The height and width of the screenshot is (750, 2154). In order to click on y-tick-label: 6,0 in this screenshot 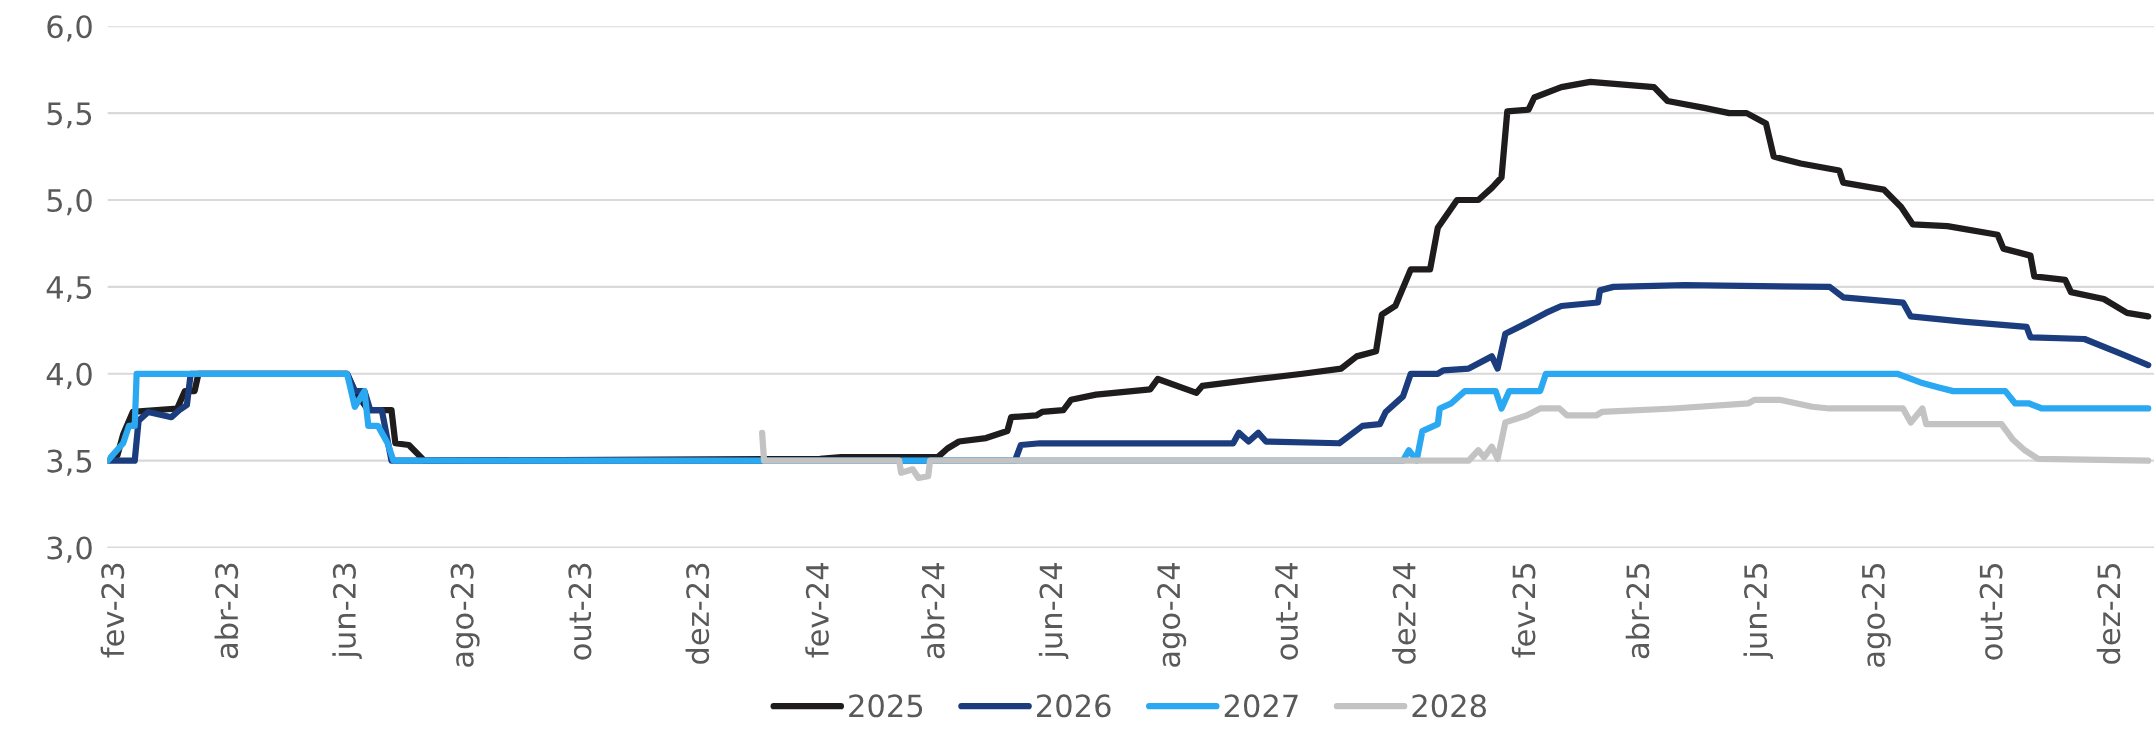, I will do `click(69, 28)`.